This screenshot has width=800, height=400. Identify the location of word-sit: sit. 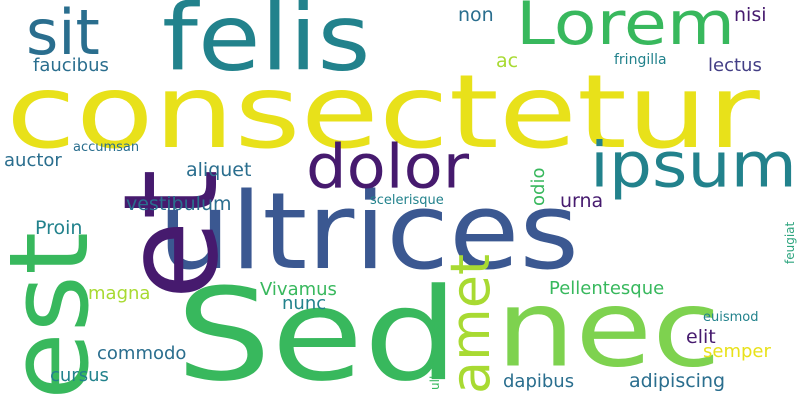
(63, 34).